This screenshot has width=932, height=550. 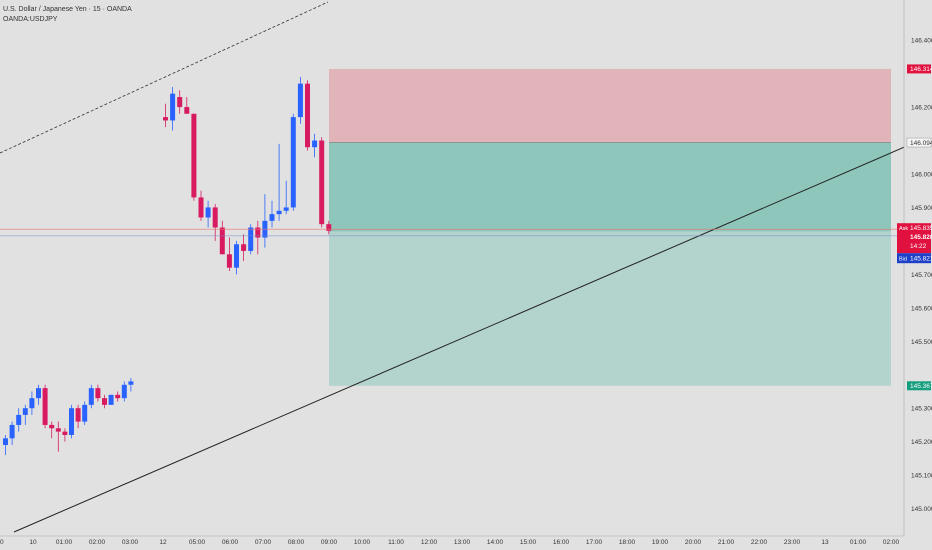 I want to click on price-tick-label: 145.100, so click(x=921, y=476).